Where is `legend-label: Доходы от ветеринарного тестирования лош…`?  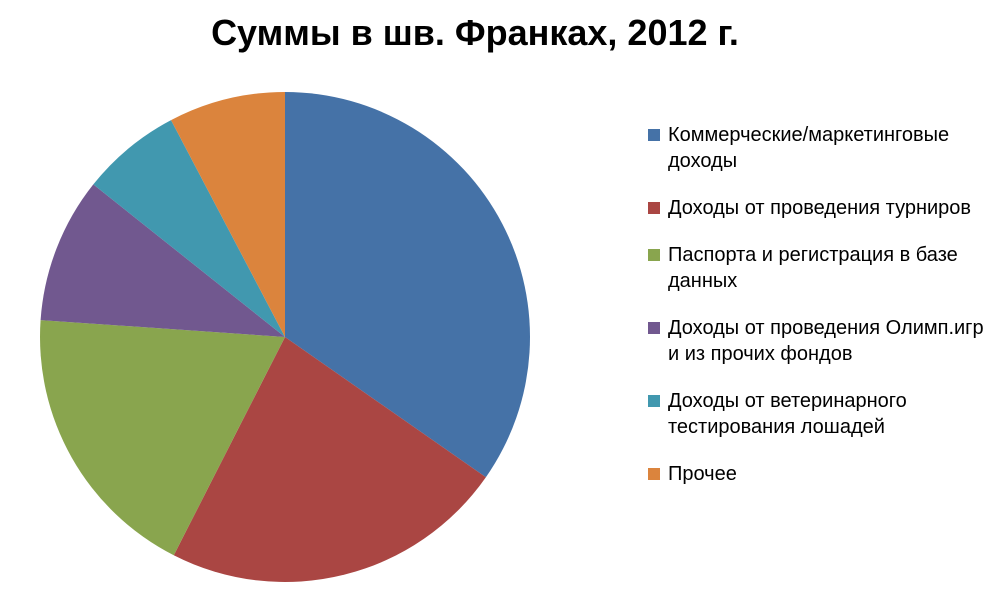
legend-label: Доходы от ветеринарного тестирования лош… is located at coordinates (787, 414).